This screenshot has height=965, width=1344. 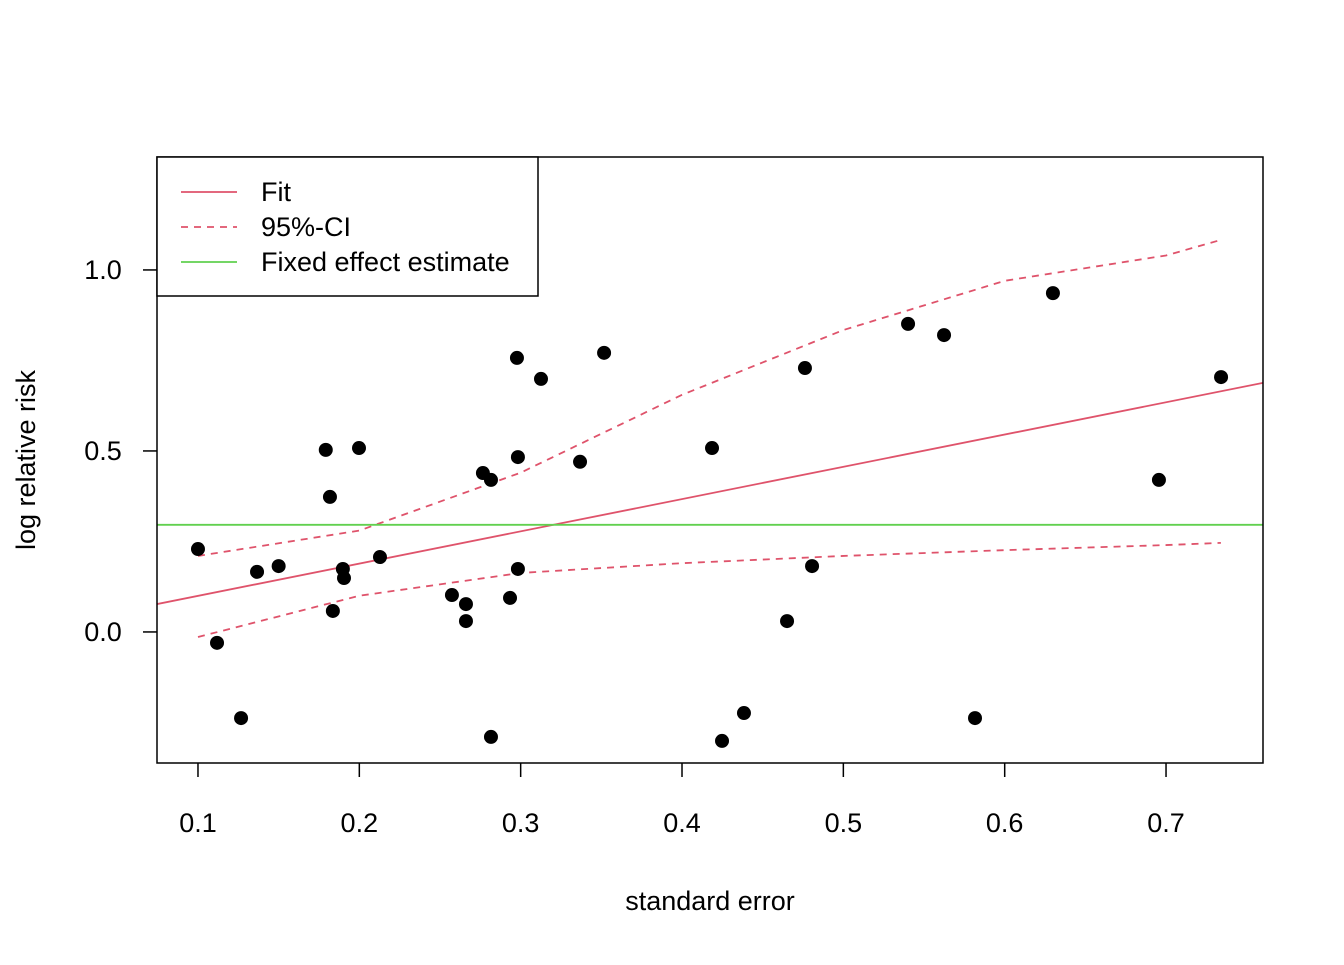 I want to click on y-tick-label: 0.5, so click(x=103, y=451).